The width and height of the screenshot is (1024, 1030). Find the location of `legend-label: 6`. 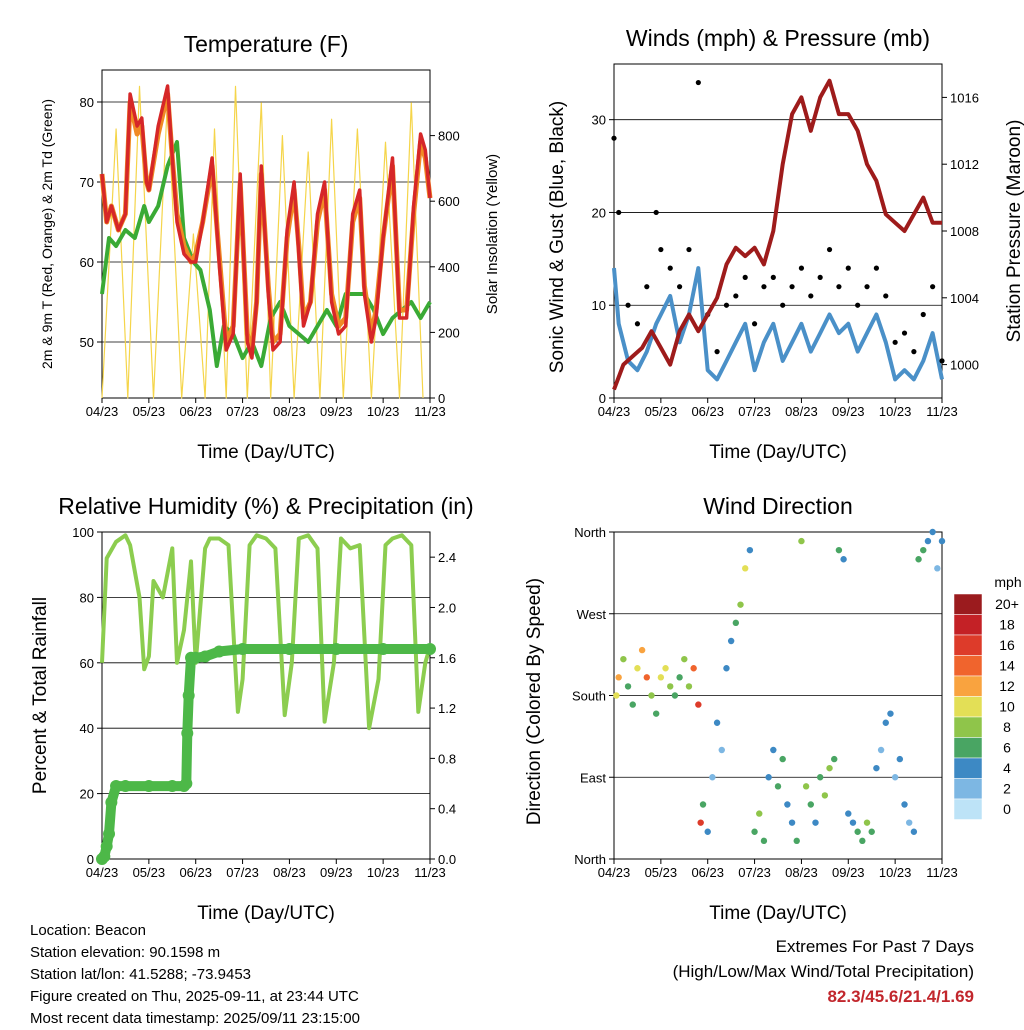

legend-label: 6 is located at coordinates (1007, 748).